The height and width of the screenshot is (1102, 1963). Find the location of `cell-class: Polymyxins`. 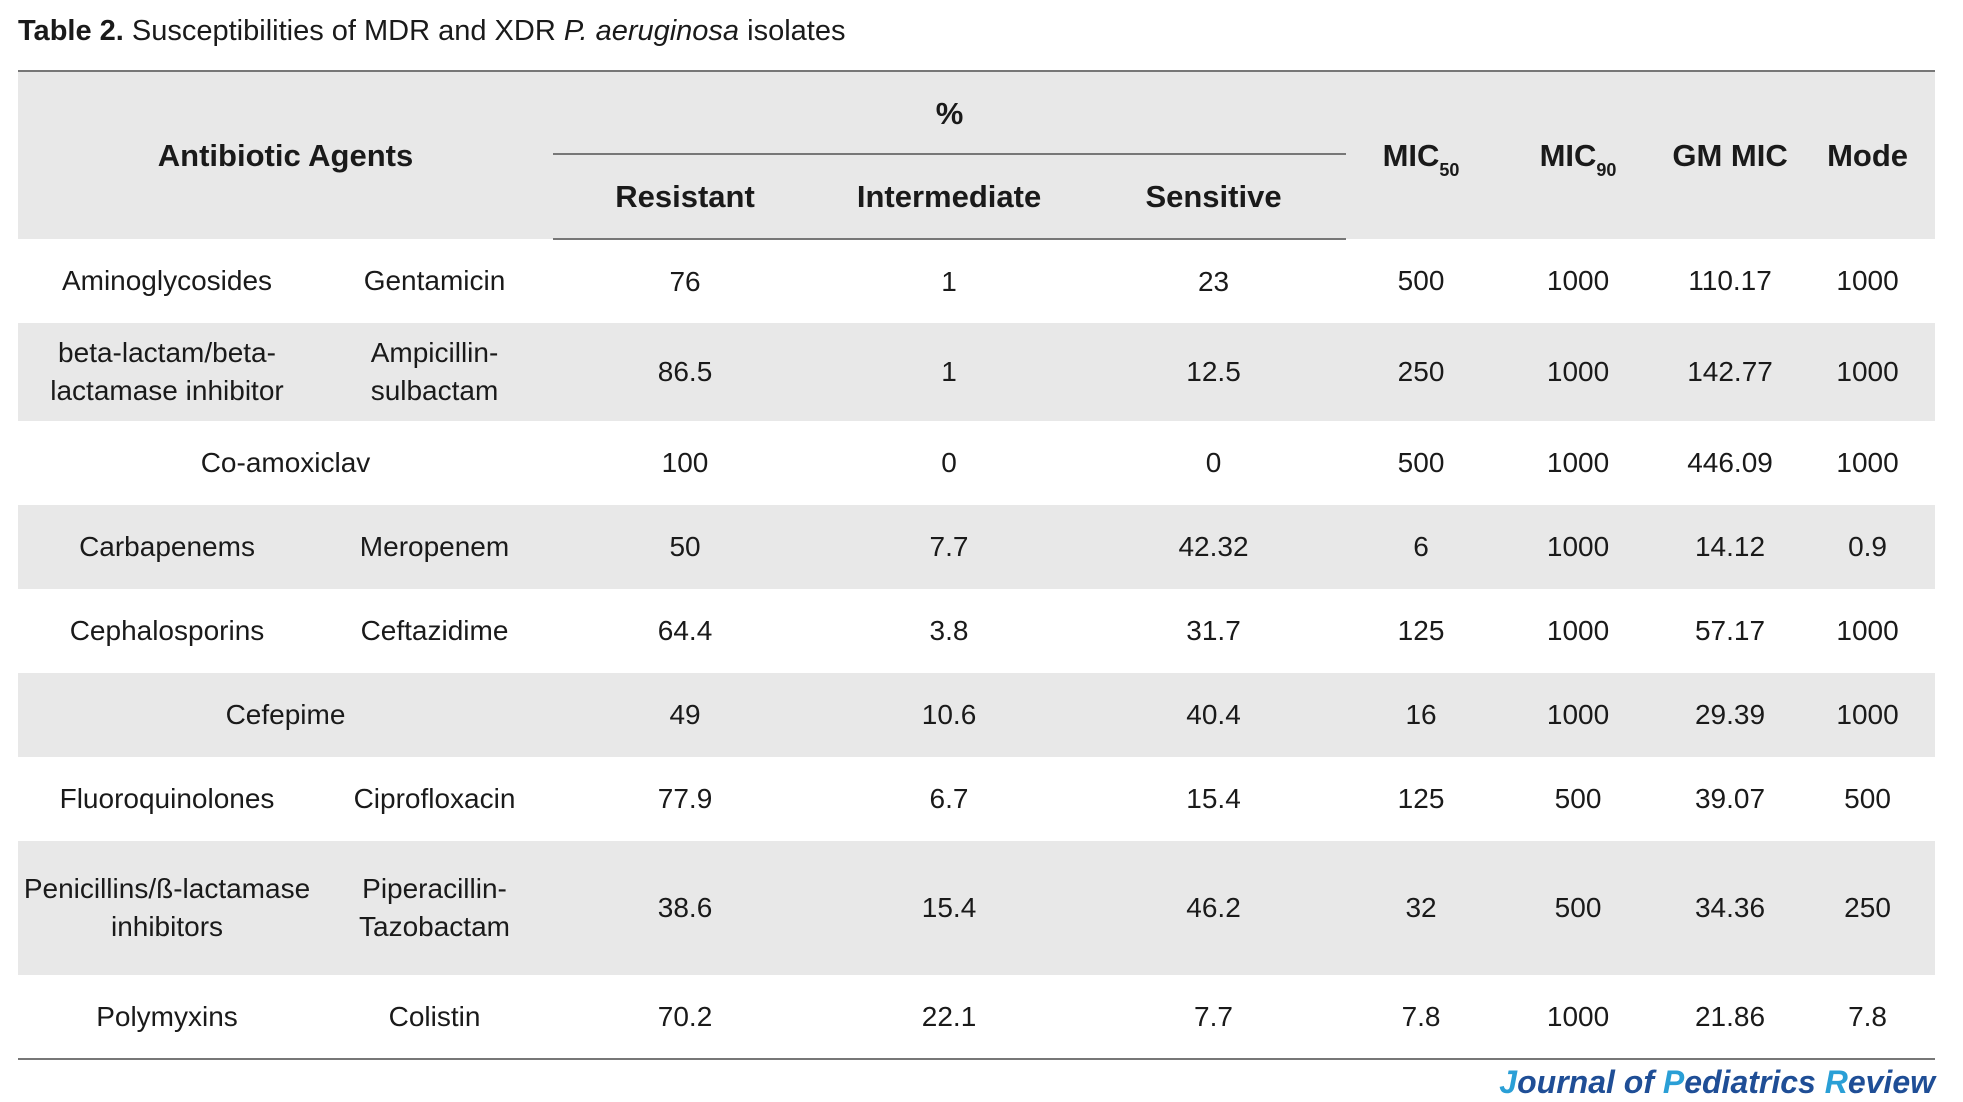

cell-class: Polymyxins is located at coordinates (167, 1016).